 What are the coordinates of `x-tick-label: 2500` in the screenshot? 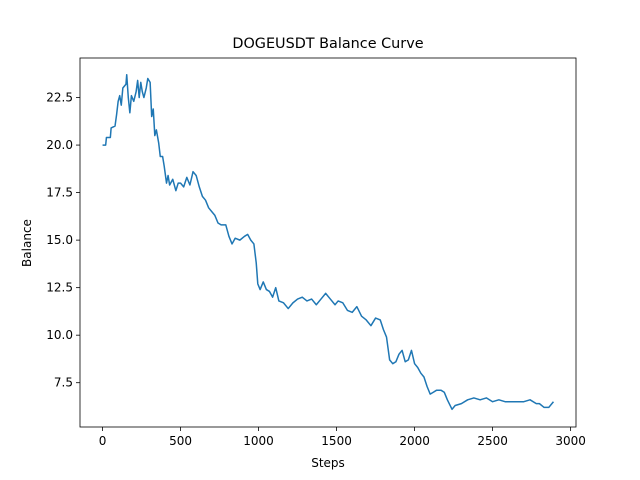 It's located at (492, 441).